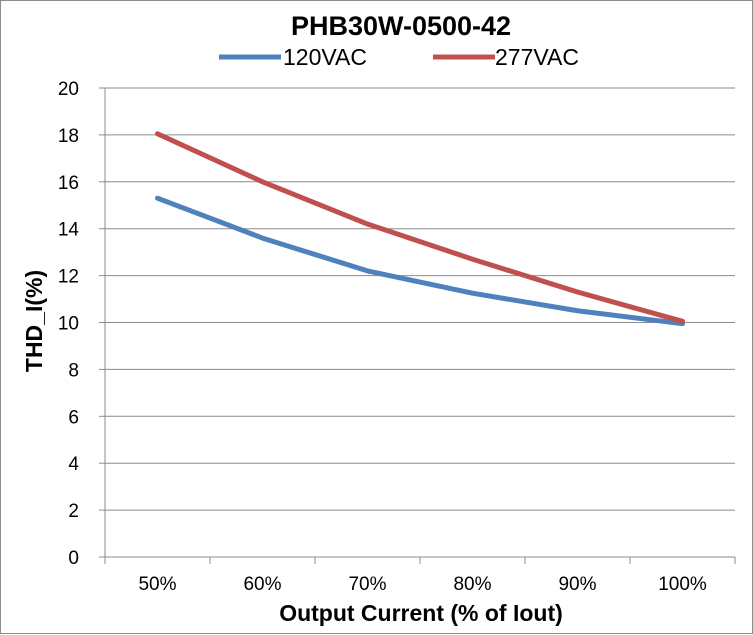 The height and width of the screenshot is (635, 753). I want to click on x-tick-label: 90%, so click(577, 584).